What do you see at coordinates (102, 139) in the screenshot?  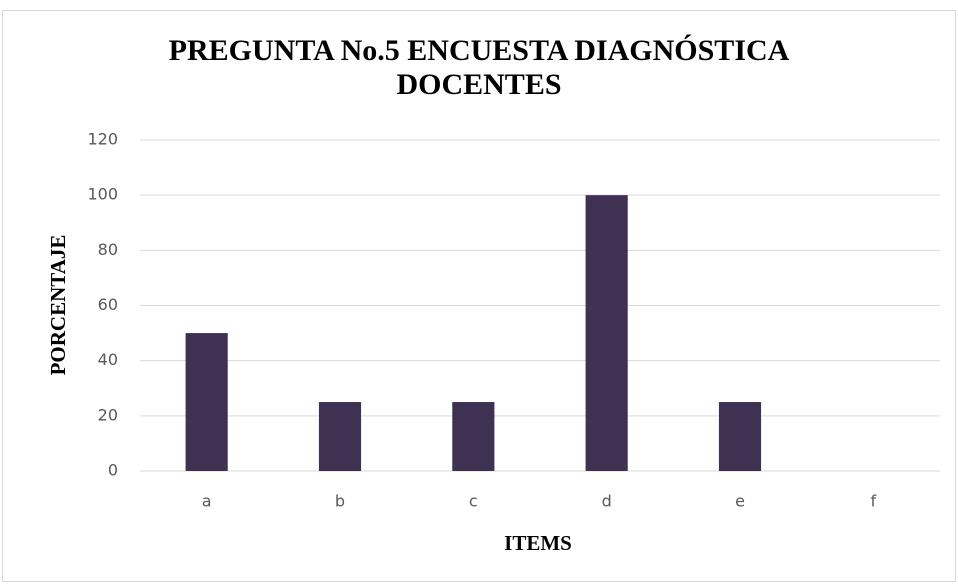 I see `y-tick-label: 120` at bounding box center [102, 139].